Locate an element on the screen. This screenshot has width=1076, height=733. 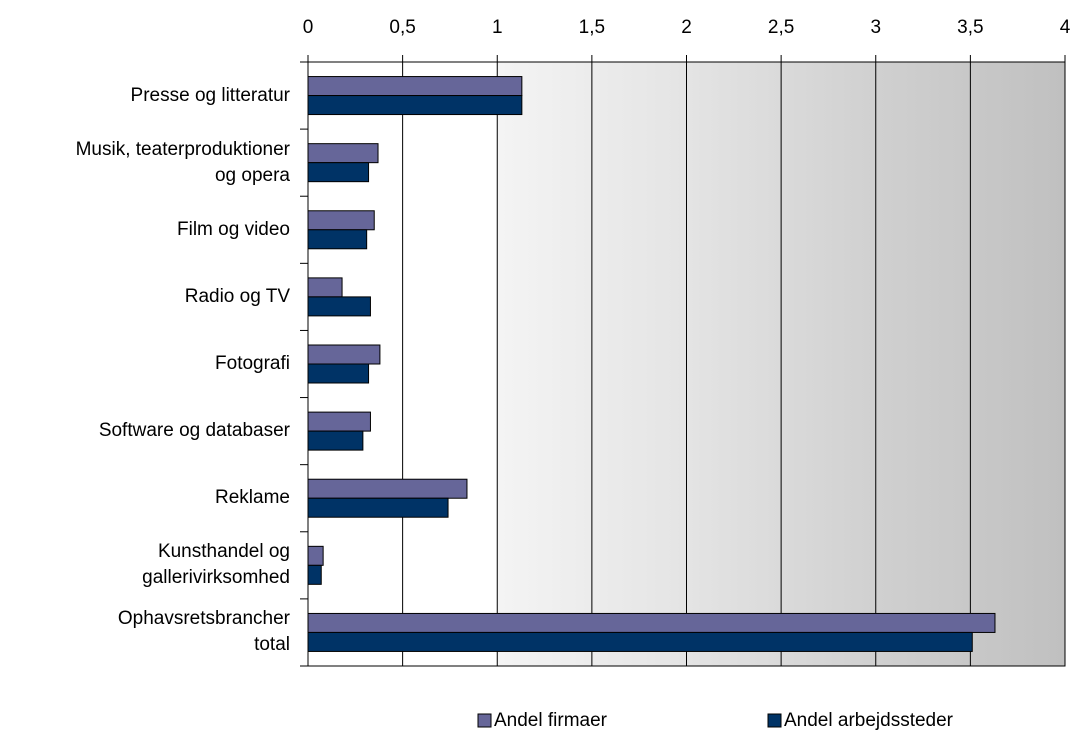
legend-label: Andel arbejdssteder is located at coordinates (869, 720).